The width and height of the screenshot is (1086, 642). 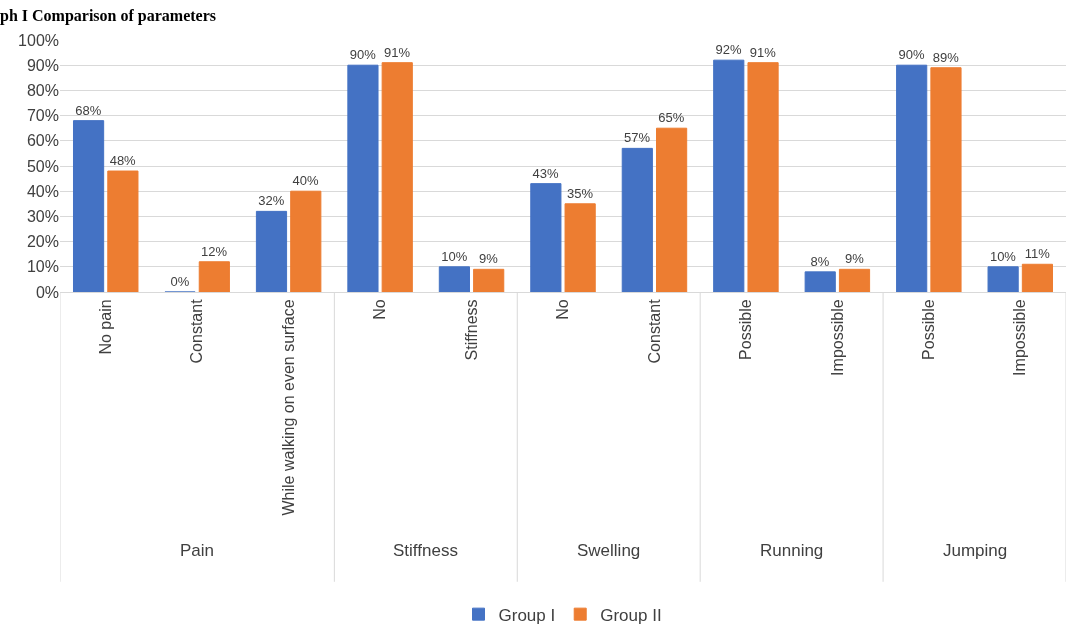 What do you see at coordinates (288, 407) in the screenshot?
I see `x-tick-label: While walking on even surface` at bounding box center [288, 407].